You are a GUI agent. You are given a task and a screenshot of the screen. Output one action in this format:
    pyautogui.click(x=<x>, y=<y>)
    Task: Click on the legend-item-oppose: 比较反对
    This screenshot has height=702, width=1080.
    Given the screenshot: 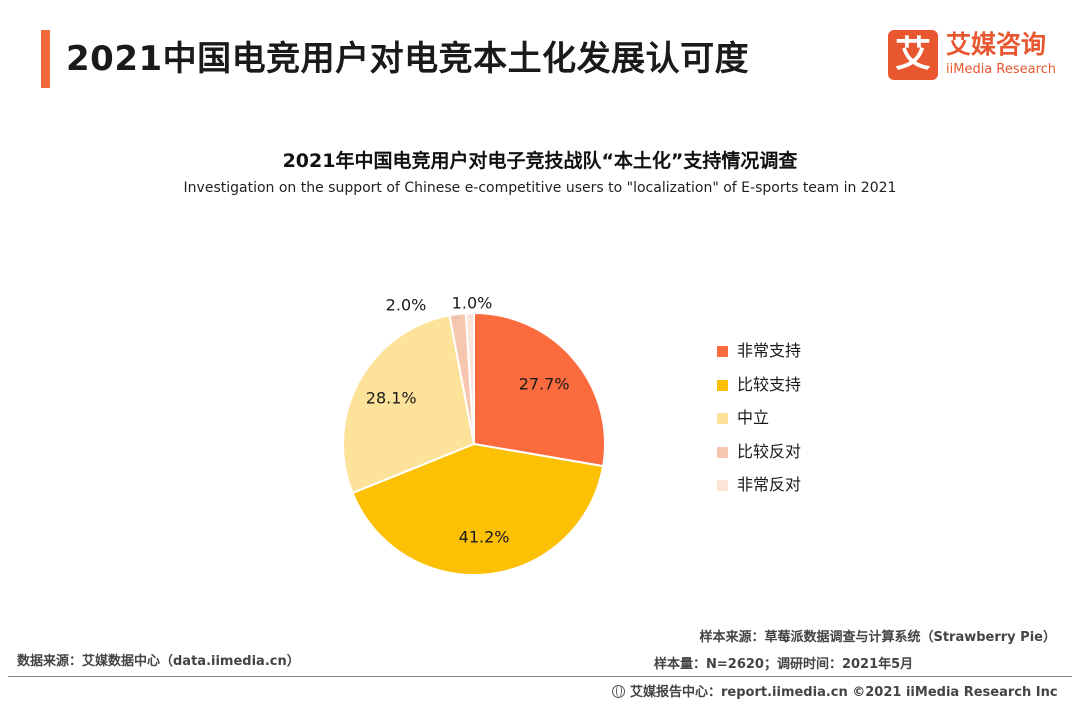 What is the action you would take?
    pyautogui.click(x=759, y=454)
    